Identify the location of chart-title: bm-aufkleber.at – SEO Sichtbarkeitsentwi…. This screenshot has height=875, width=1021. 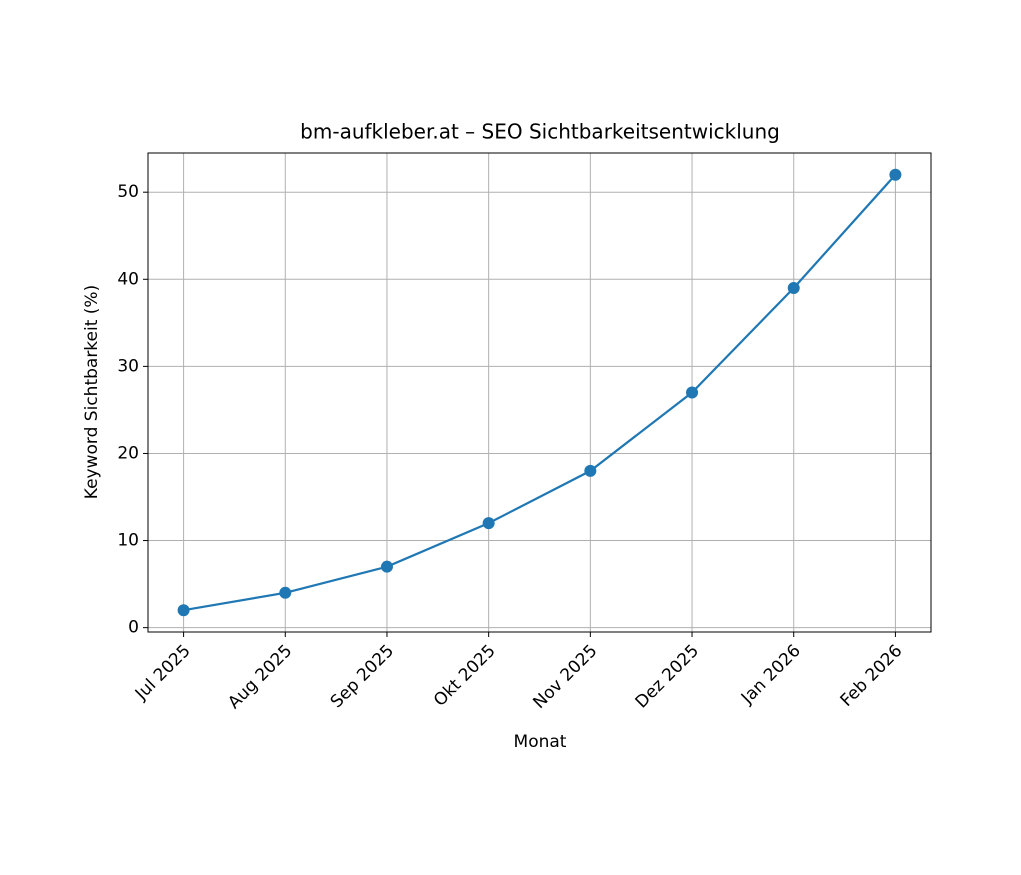
(540, 132).